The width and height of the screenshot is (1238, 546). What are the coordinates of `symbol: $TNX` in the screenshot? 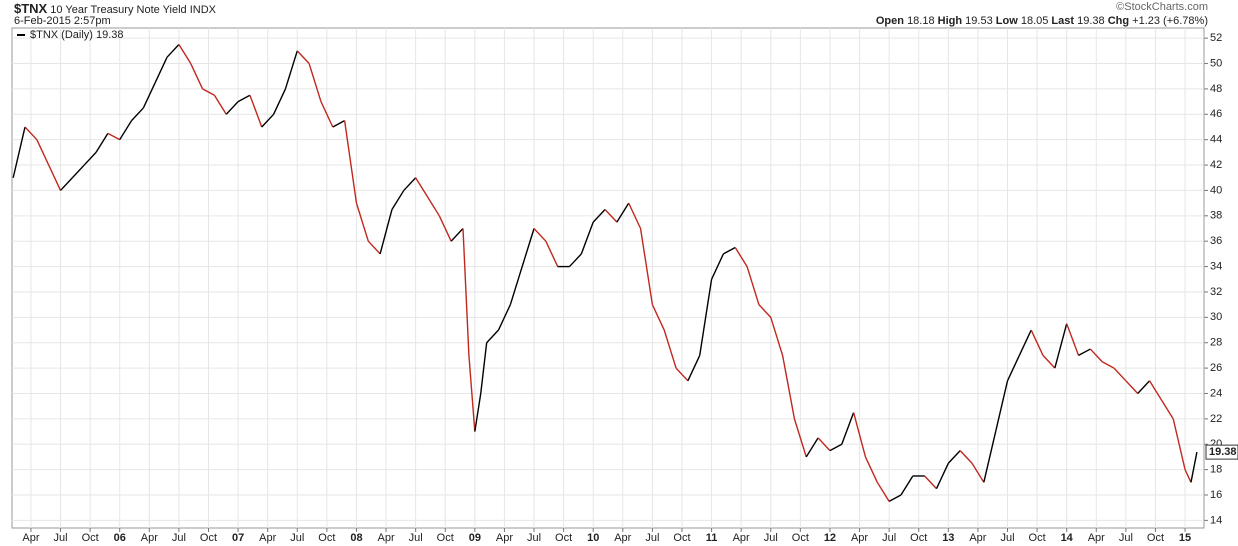 It's located at (31, 8).